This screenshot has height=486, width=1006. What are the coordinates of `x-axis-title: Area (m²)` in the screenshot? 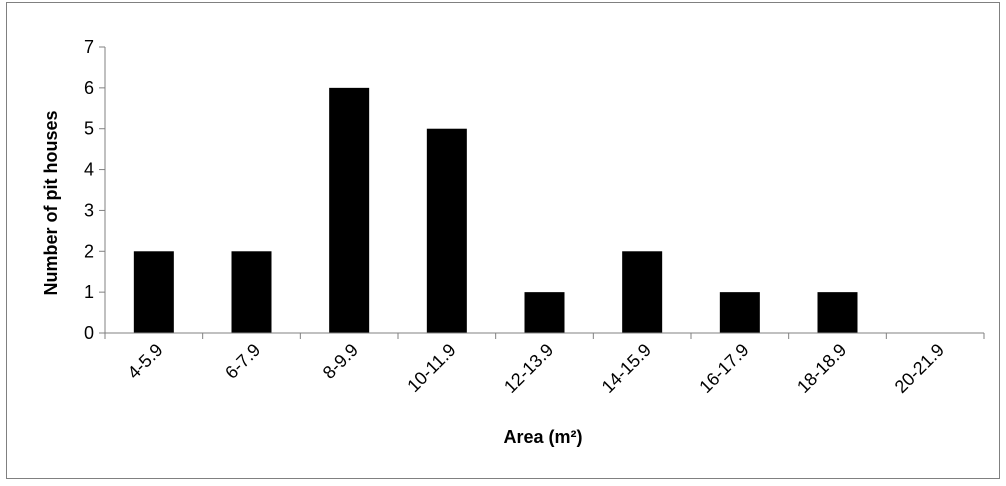 It's located at (542, 437).